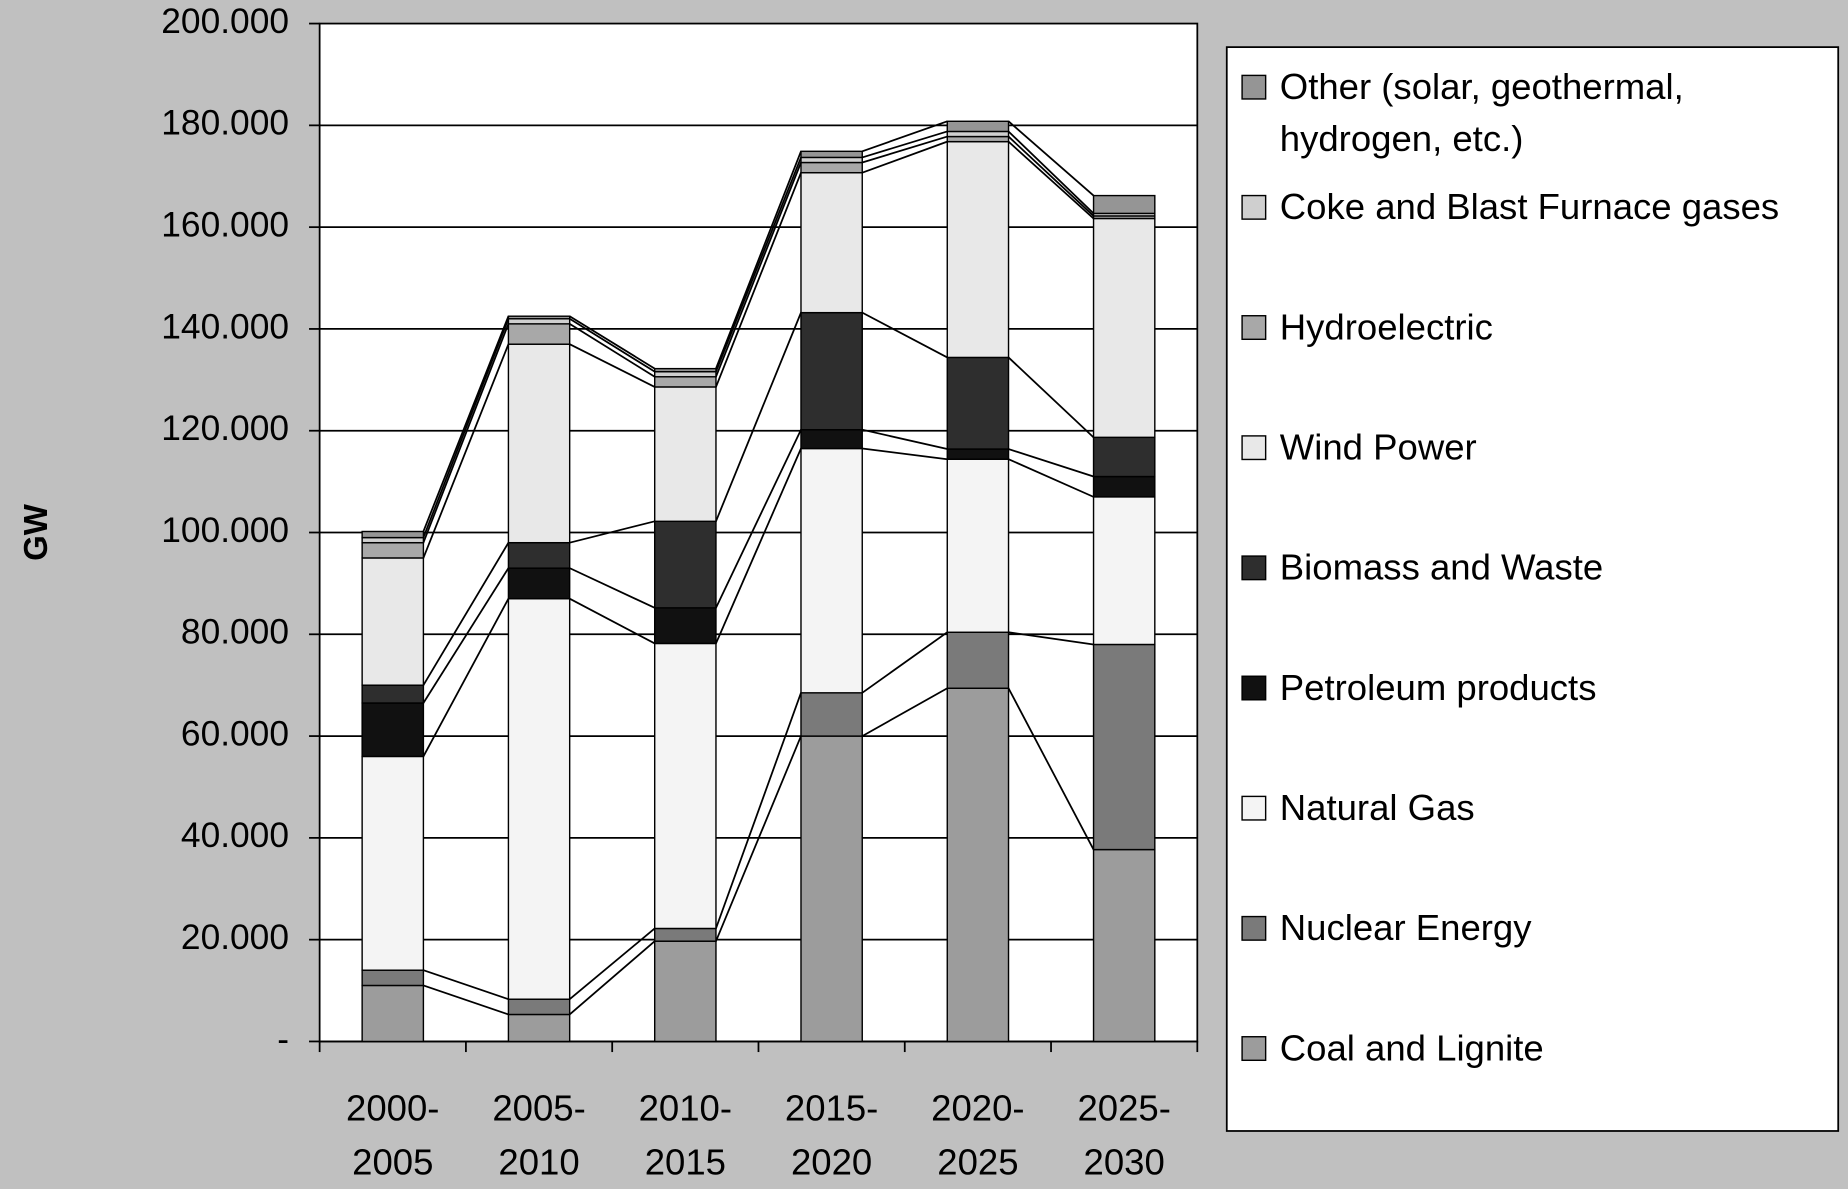  I want to click on x-tick-label-box: 2020-2025, so click(977, 1134).